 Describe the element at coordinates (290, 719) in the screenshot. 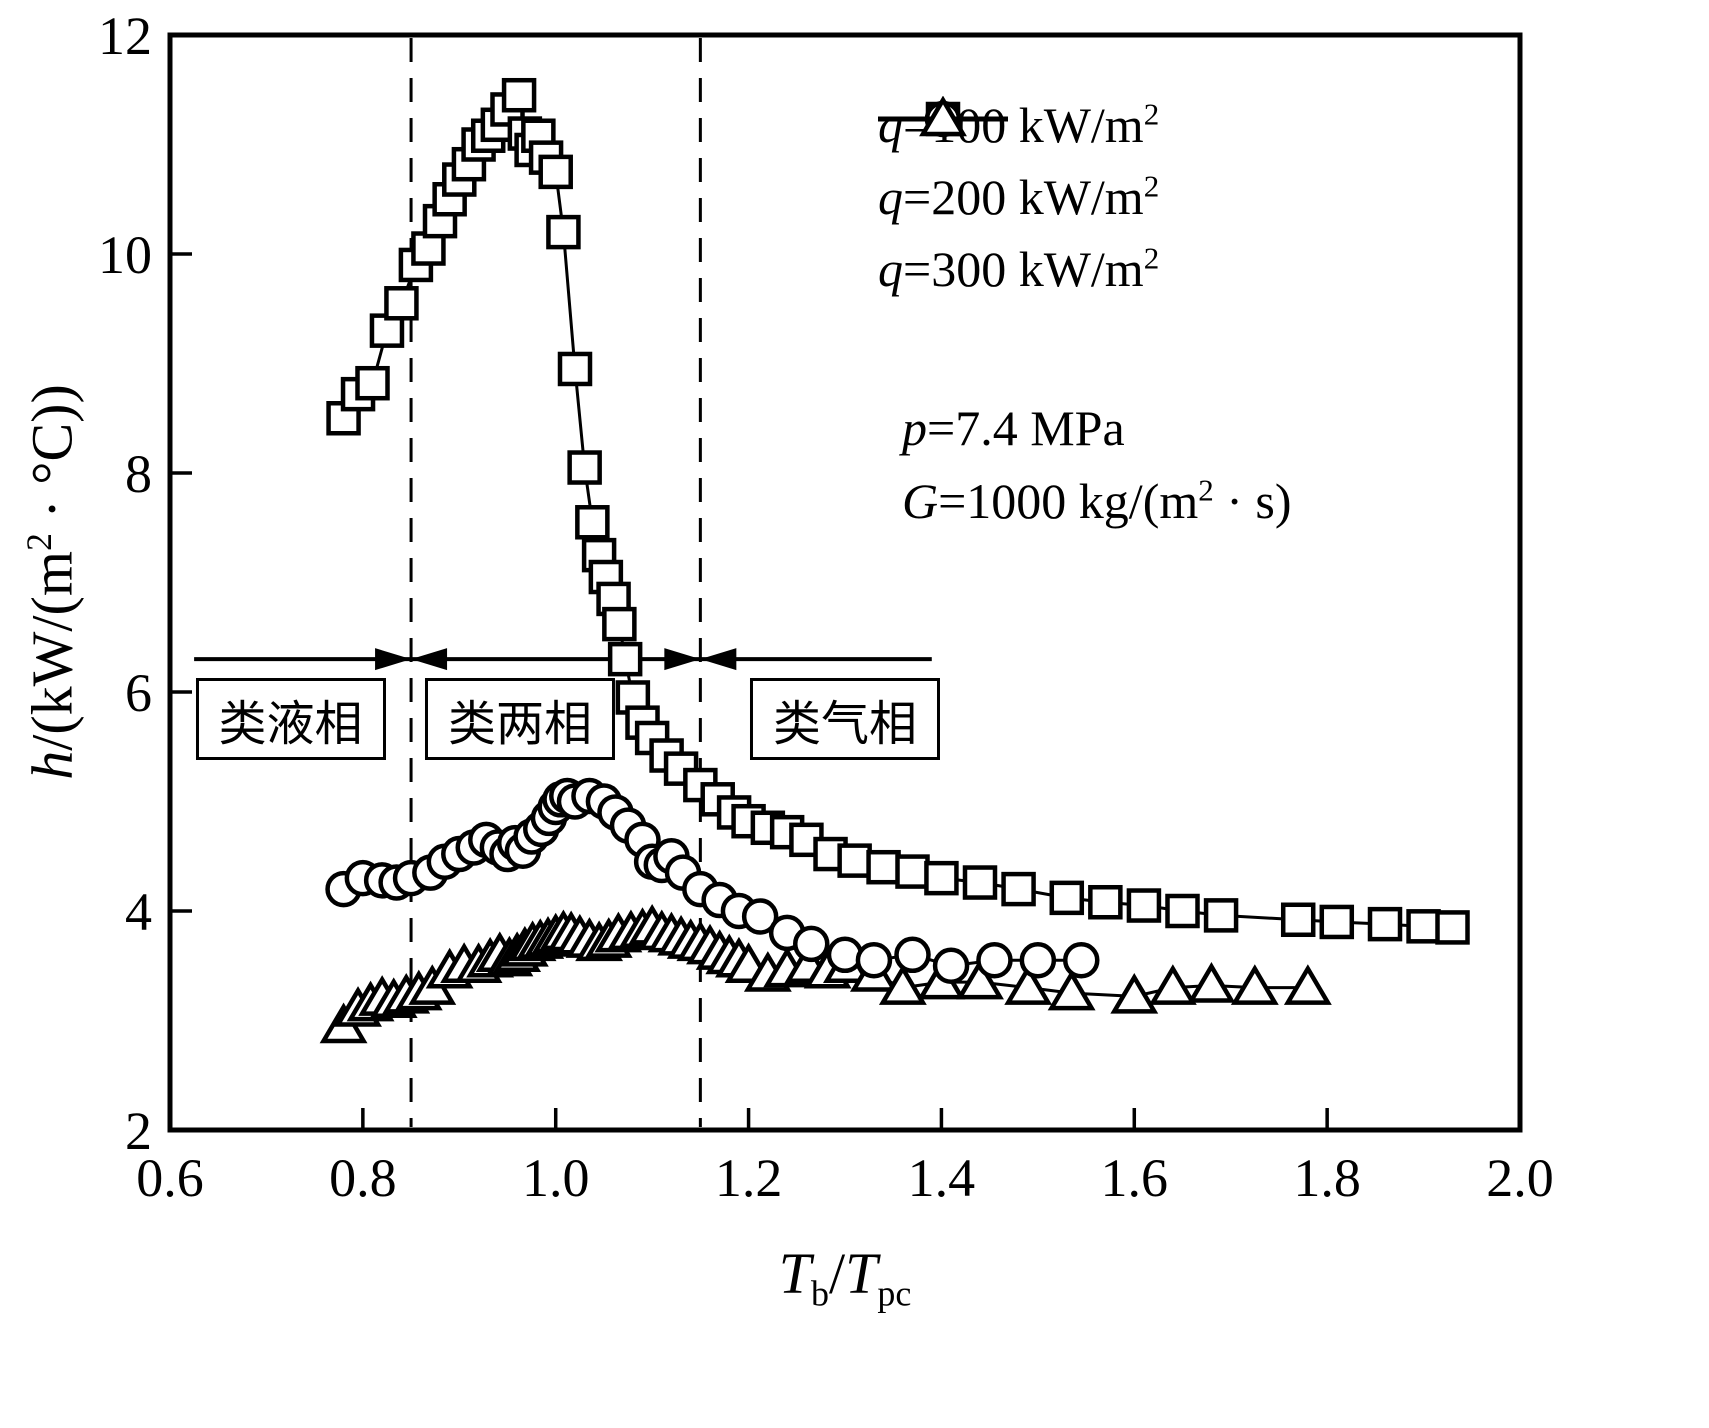

I see `phase-region-label: 类液相` at that location.